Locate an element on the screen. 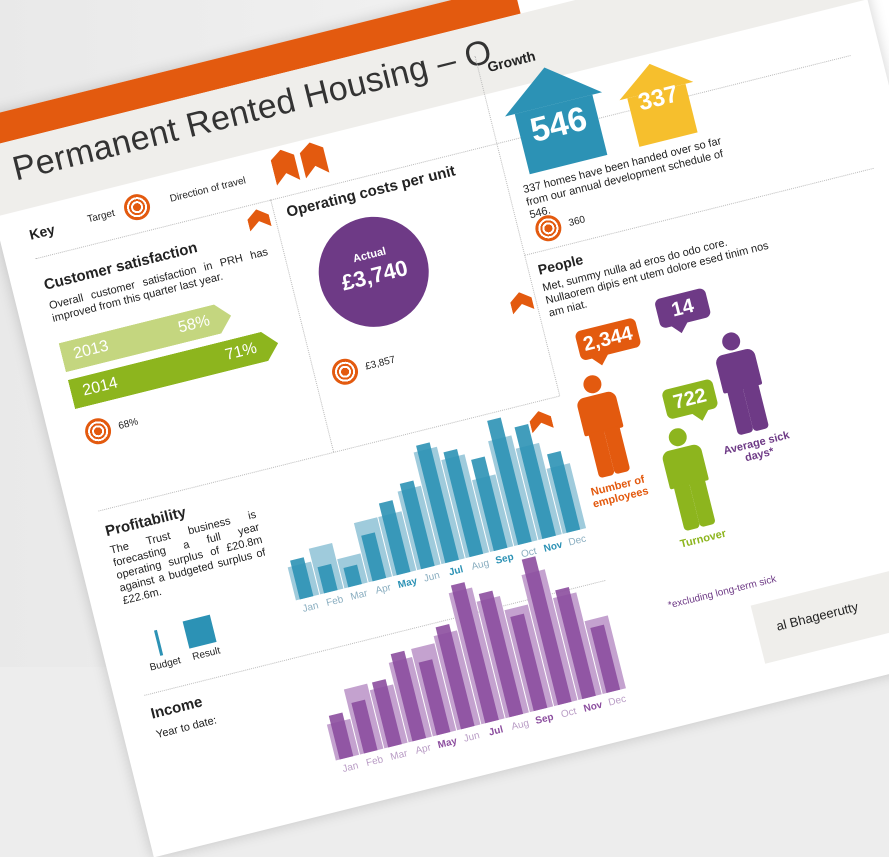  tick-label-jul: Jul is located at coordinates (496, 731).